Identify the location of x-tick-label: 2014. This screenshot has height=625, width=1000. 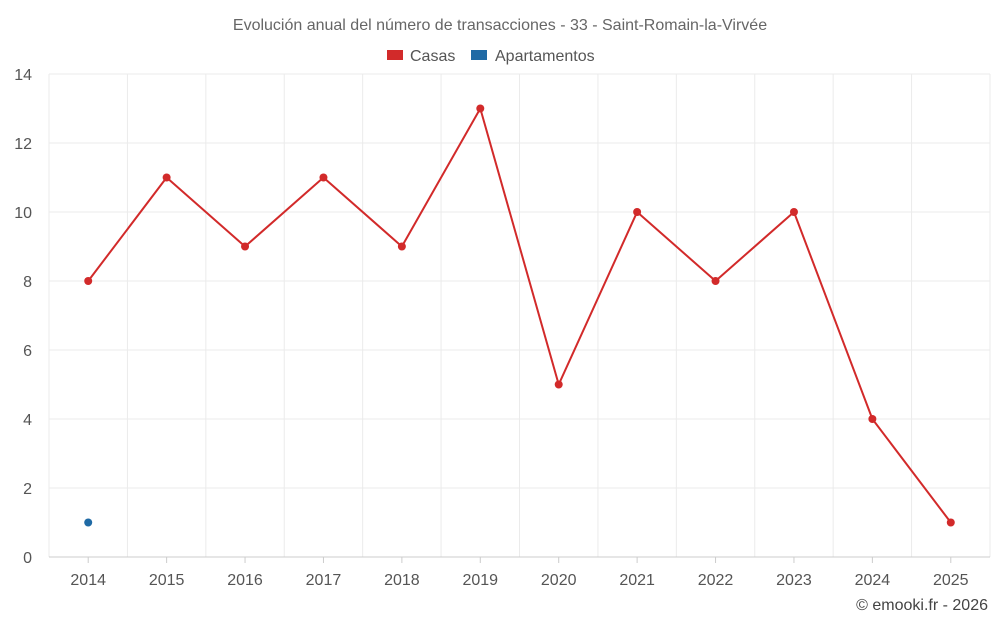
(88, 580).